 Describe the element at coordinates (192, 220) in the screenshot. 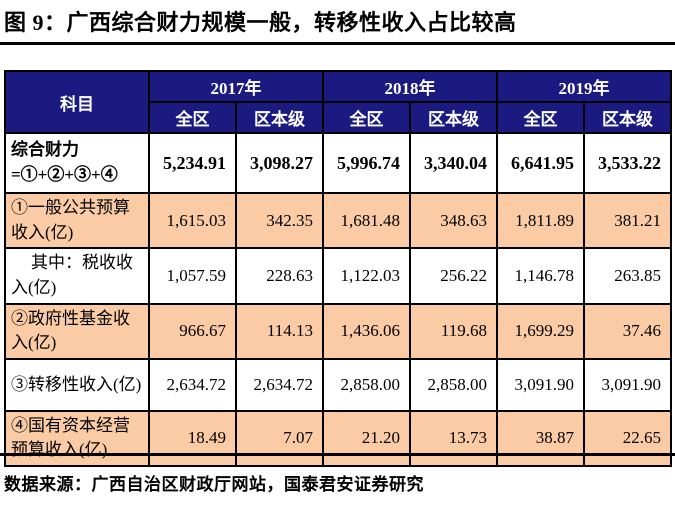

I see `value-cell: 1,615.03` at that location.